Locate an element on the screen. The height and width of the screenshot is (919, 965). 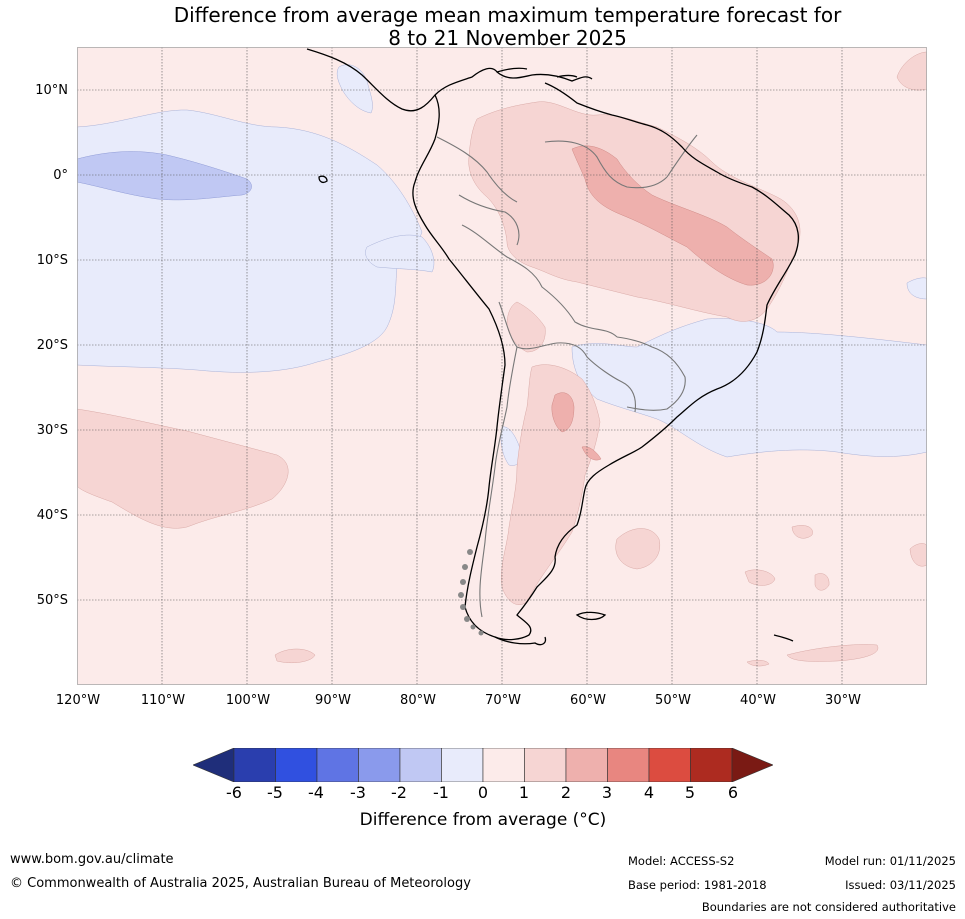
cool-anomaly-equatorial-pacific is located at coordinates (164, 176).